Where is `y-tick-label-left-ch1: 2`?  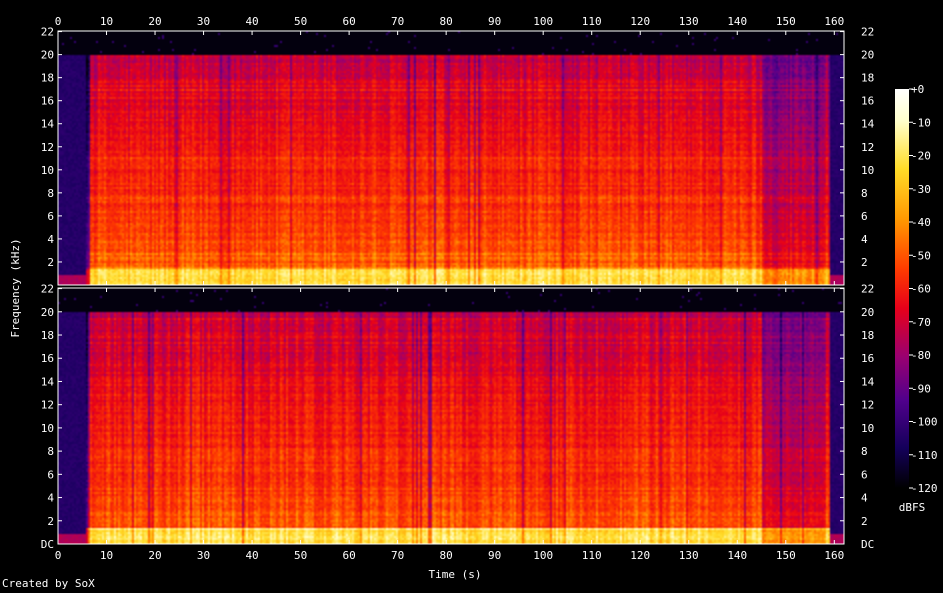
y-tick-label-left-ch1: 2 is located at coordinates (50, 262).